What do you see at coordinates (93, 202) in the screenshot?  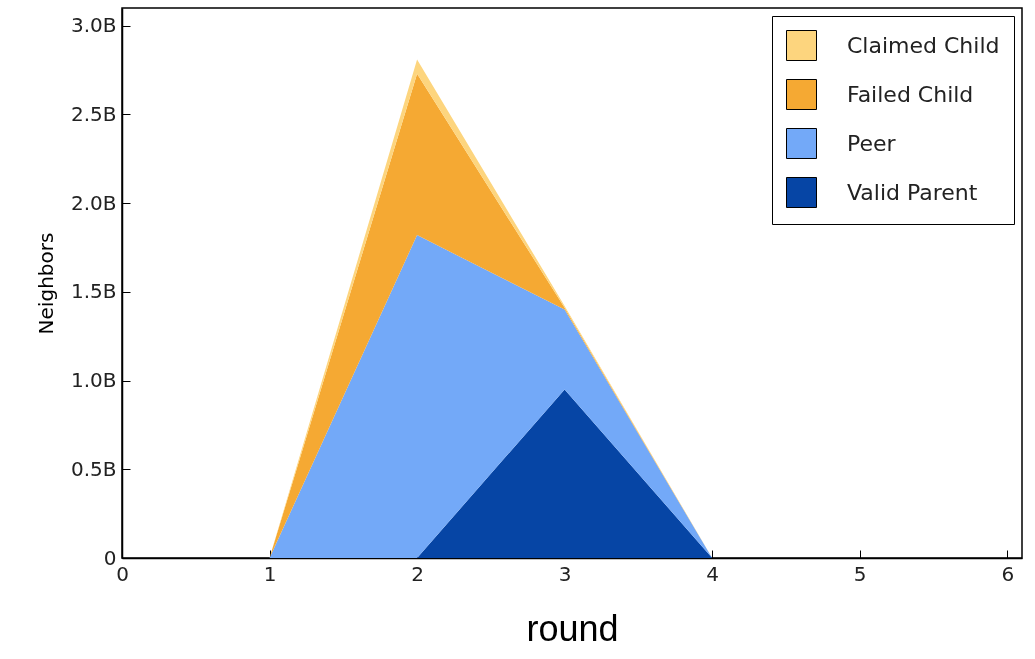 I see `y-tick-label: 2.0B` at bounding box center [93, 202].